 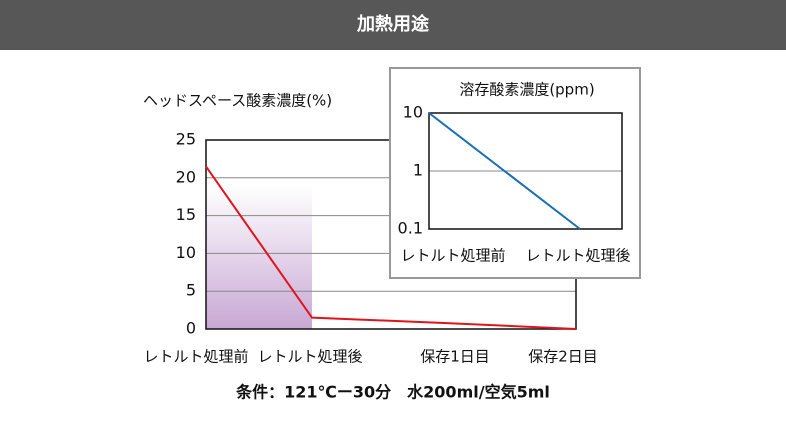 I want to click on shade, so click(x=259, y=257).